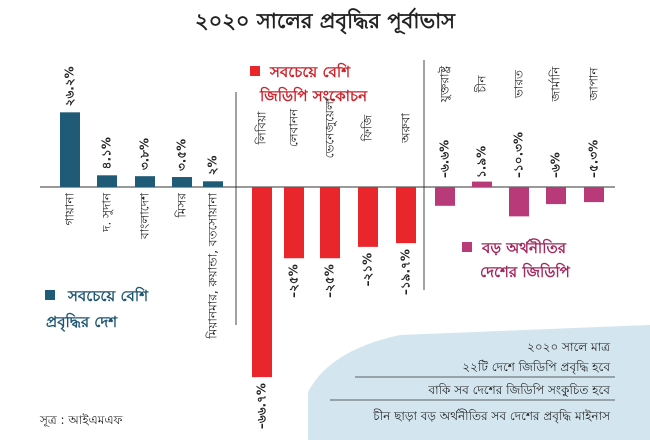 Image resolution: width=650 pixels, height=440 pixels. I want to click on category-label-1-4: অরুবা, so click(406, 128).